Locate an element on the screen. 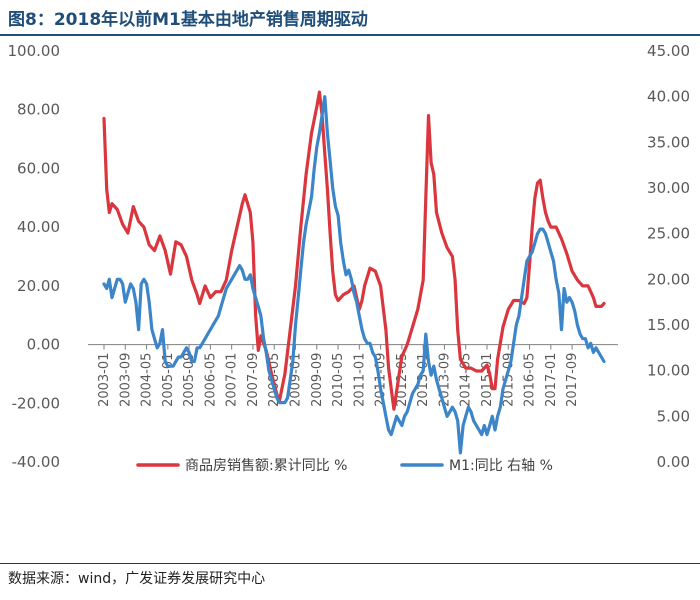 The image size is (700, 600). left-axis-tick-label: 60.00 is located at coordinates (38, 168).